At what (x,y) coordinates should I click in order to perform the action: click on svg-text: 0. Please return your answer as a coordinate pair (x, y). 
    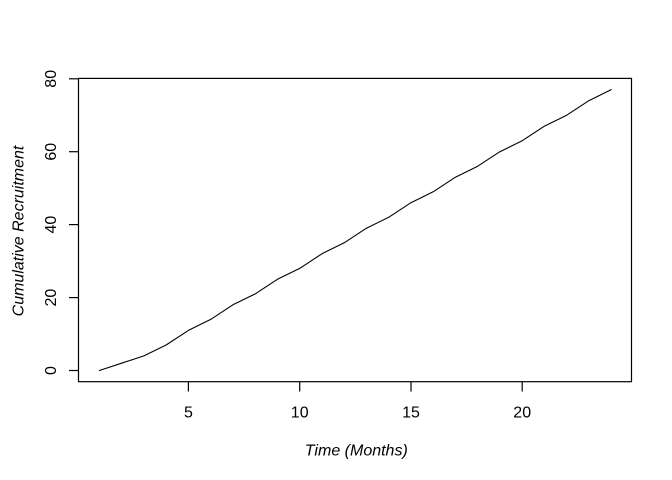
    Looking at the image, I should click on (51, 370).